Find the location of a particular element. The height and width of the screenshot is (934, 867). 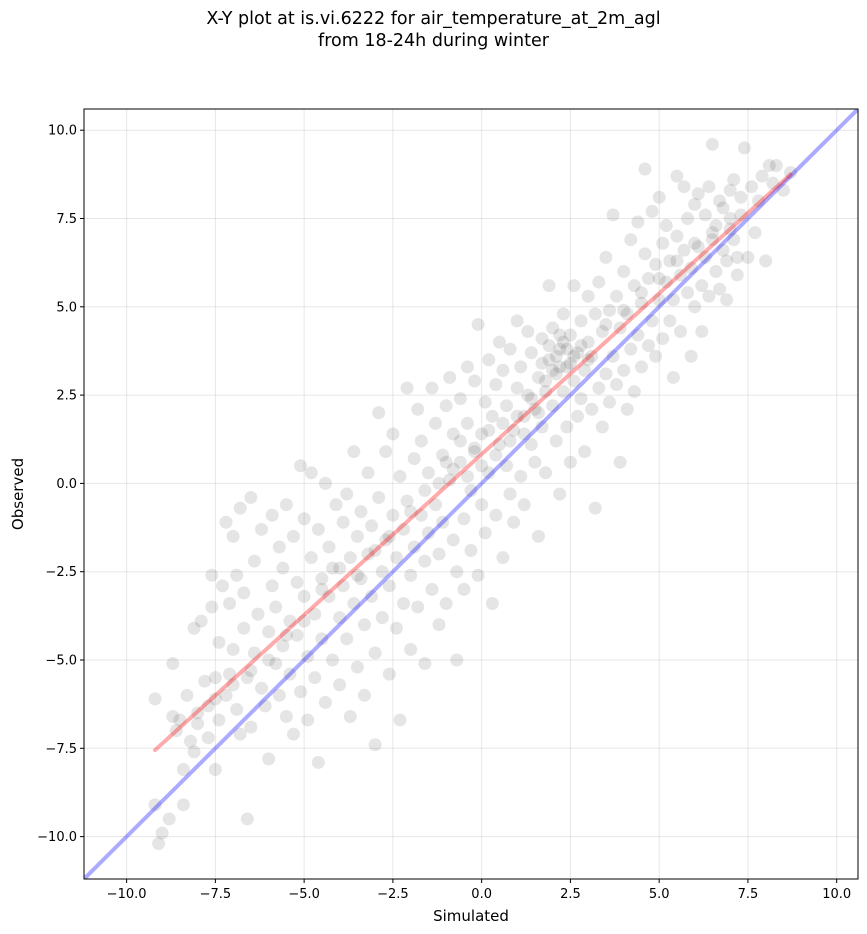

x-tick-label: −7.5 is located at coordinates (216, 894).